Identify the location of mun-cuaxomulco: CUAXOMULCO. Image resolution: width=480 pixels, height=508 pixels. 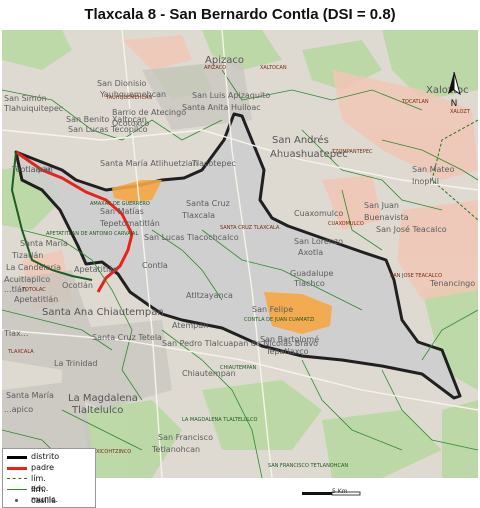
(346, 224).